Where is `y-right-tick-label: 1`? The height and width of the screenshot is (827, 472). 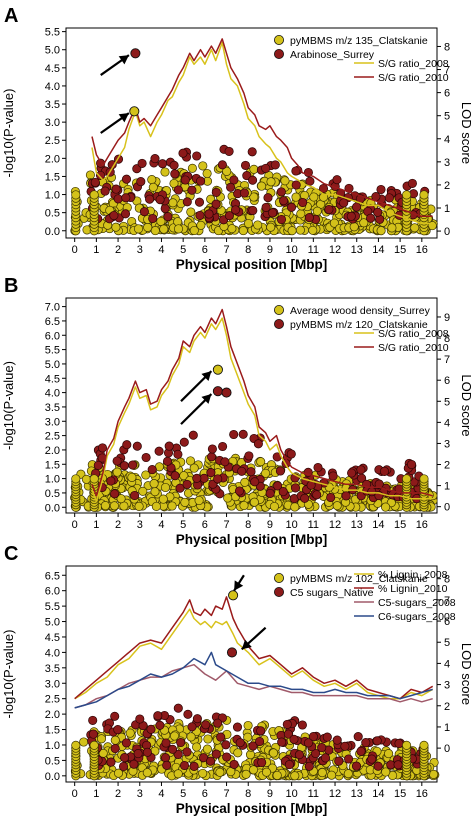
y-right-tick-label: 1 is located at coordinates (447, 728).